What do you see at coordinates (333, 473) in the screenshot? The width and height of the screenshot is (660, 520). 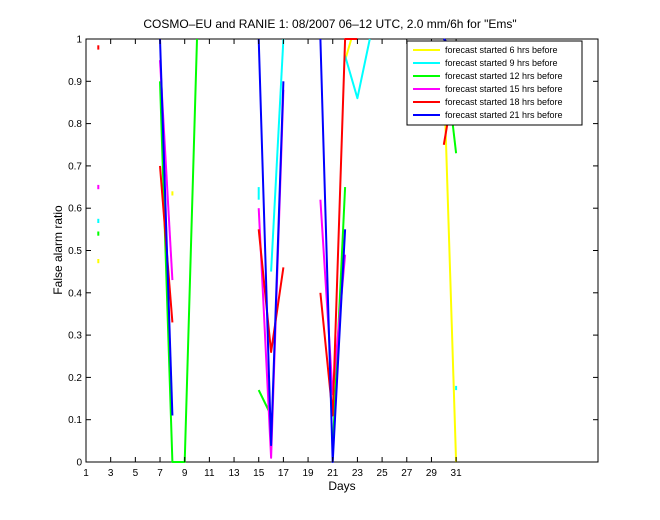 I see `x-tick-label: 21` at bounding box center [333, 473].